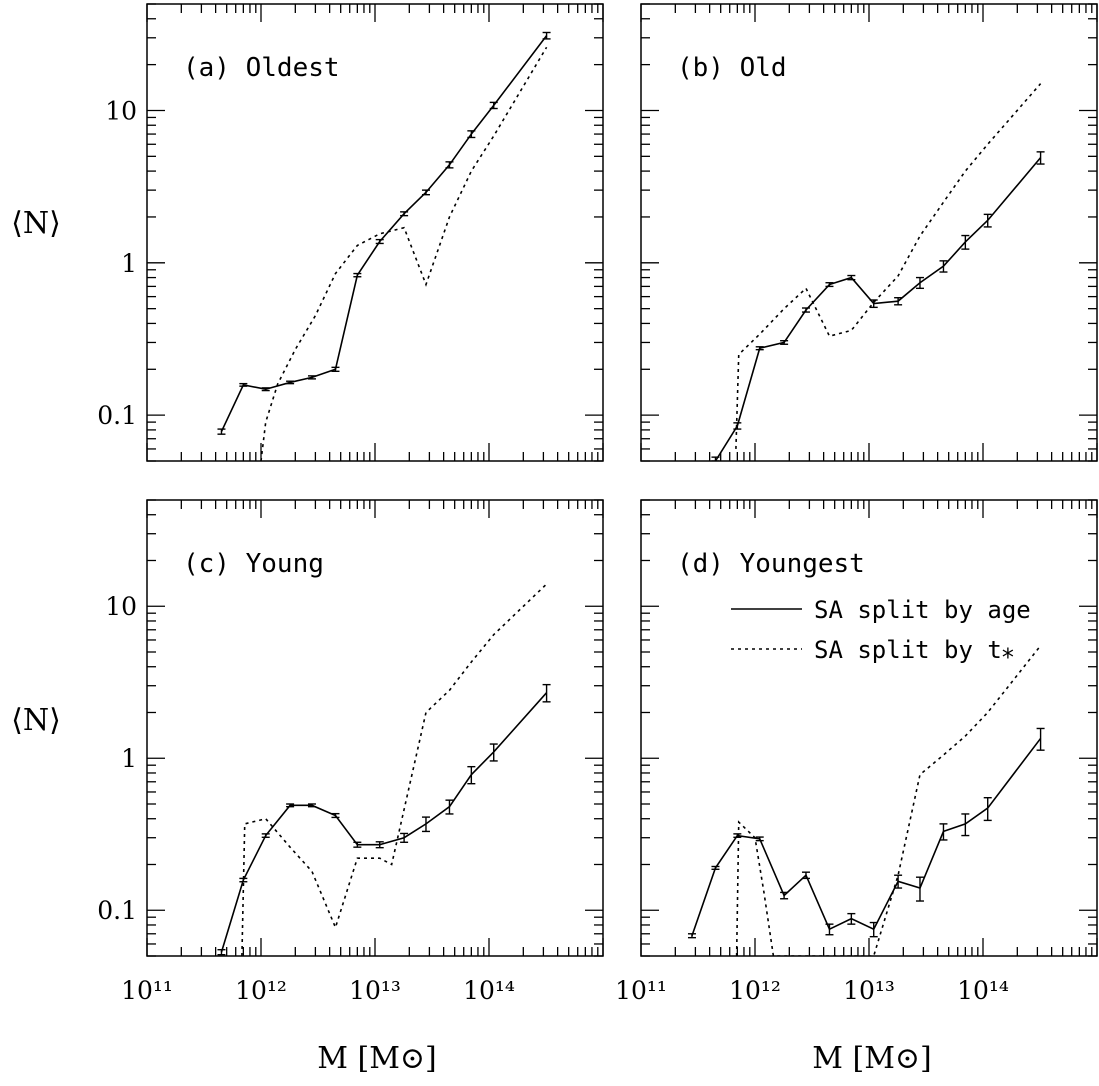 The height and width of the screenshot is (1086, 1099). Describe the element at coordinates (914, 650) in the screenshot. I see `legend-label-tstar: SA split by t⁎` at that location.